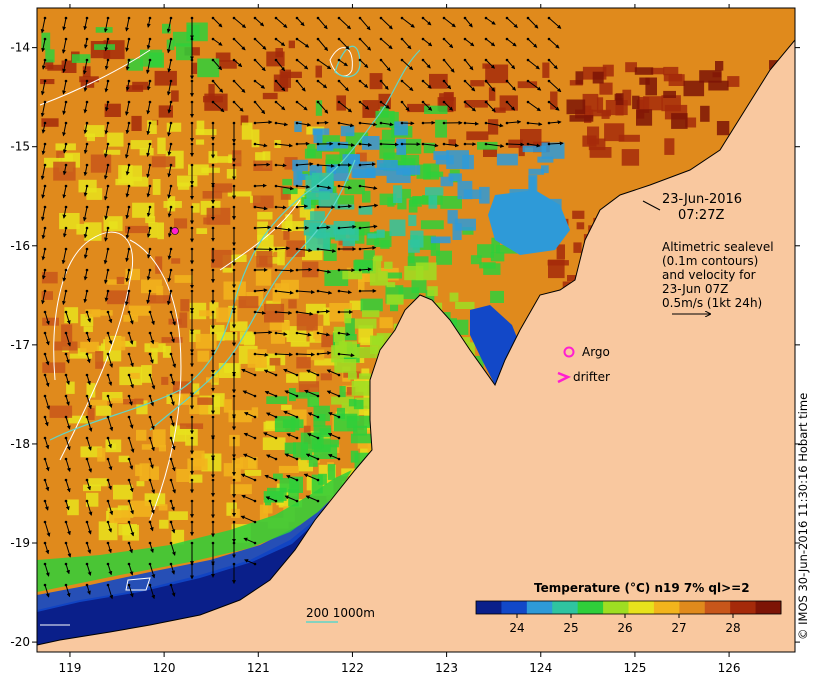  I want to click on colorbar-swatches, so click(629, 607).